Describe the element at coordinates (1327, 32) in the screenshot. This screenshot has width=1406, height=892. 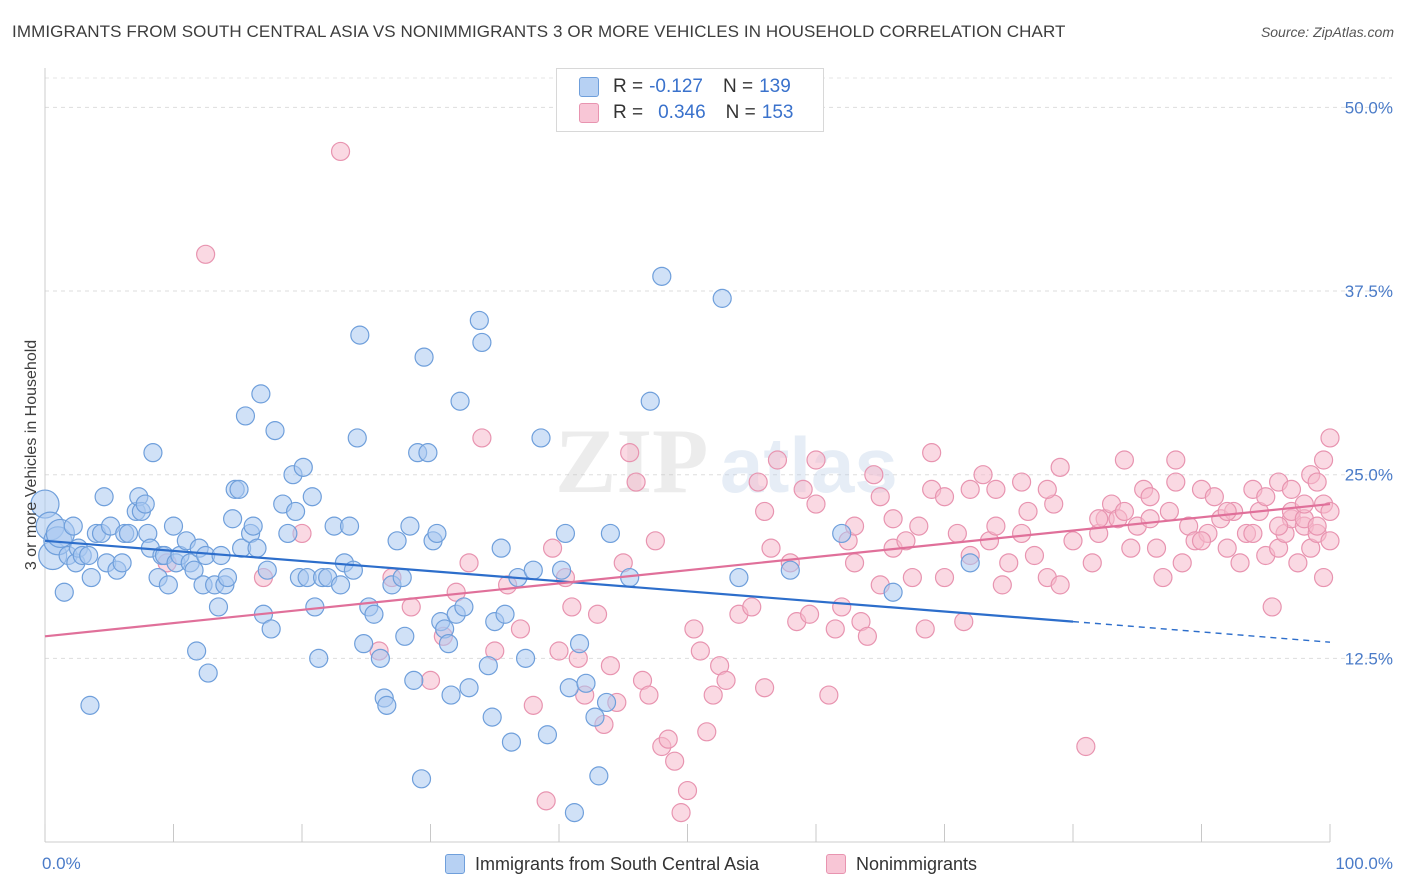
I see `source-label: Source: ZipAtlas.com` at that location.